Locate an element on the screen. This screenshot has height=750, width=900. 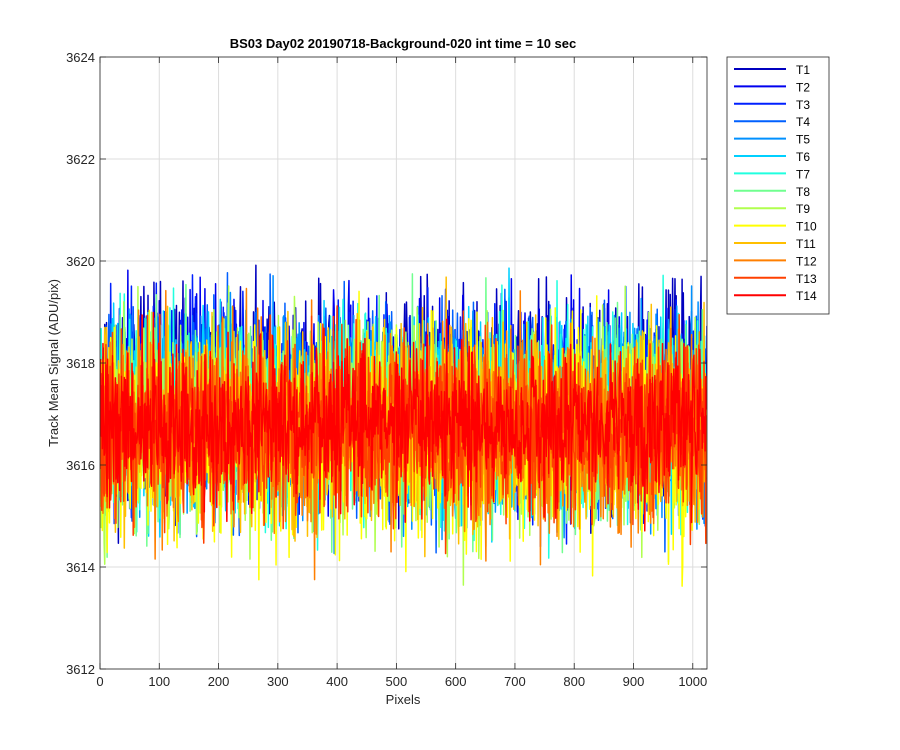
x-tick-label: 300 is located at coordinates (278, 681).